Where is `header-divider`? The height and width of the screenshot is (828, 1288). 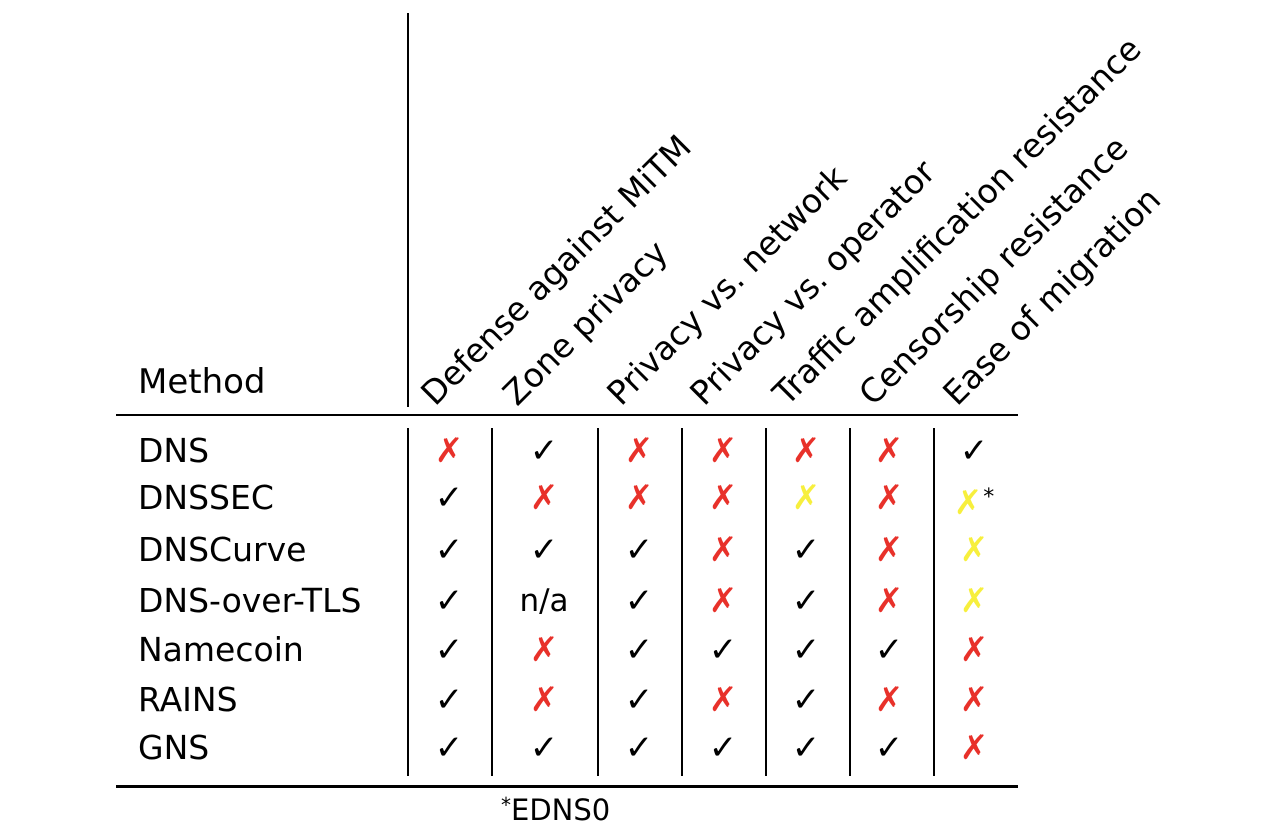
header-divider is located at coordinates (408, 210).